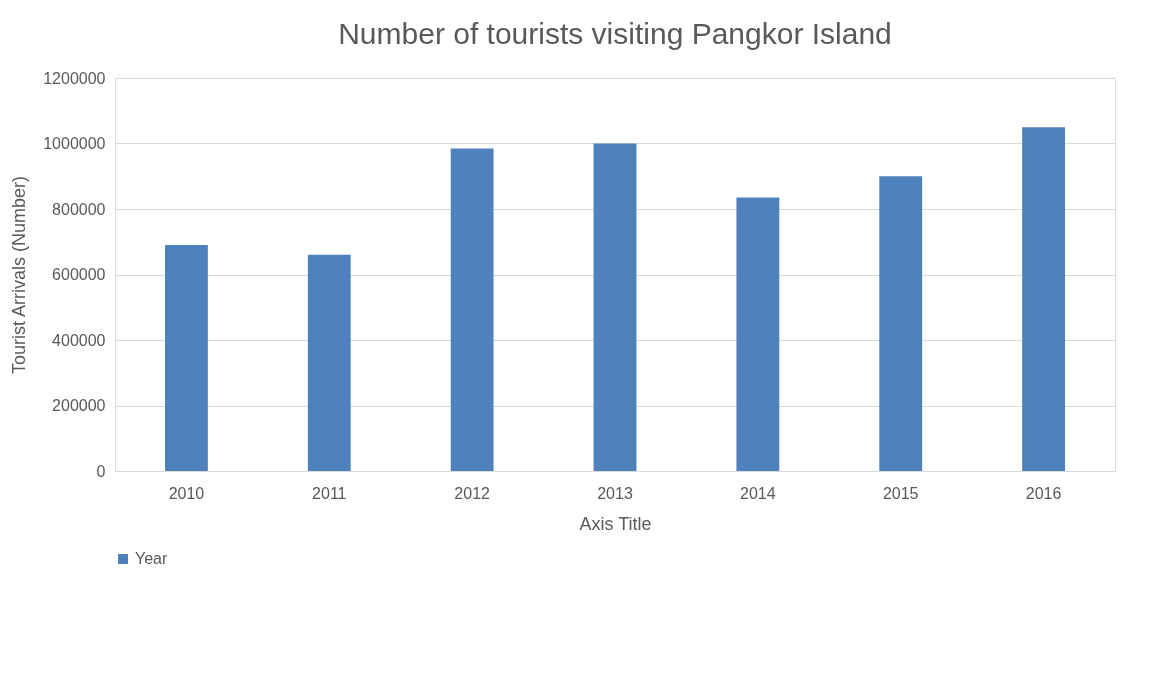  Describe the element at coordinates (472, 493) in the screenshot. I see `x-tick-label: 2012` at that location.